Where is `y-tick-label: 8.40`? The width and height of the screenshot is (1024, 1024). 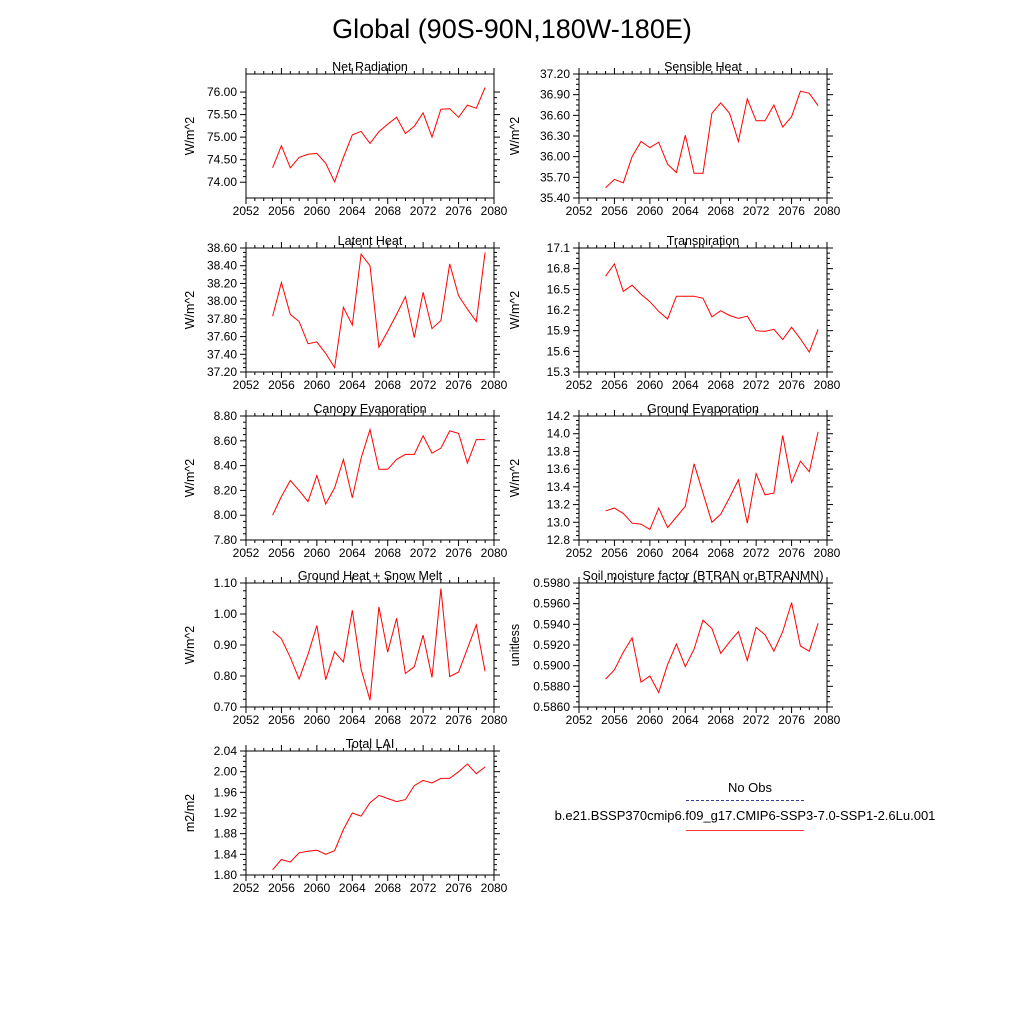
y-tick-label: 8.40 is located at coordinates (226, 466).